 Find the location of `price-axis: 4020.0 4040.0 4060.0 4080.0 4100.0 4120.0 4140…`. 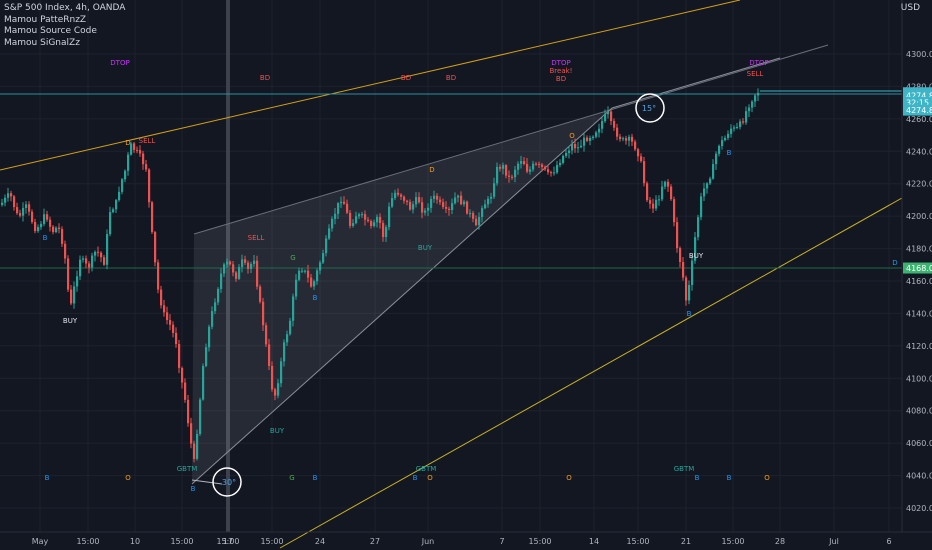

price-axis: 4020.0 4040.0 4060.0 4080.0 4100.0 4120.0 4140… is located at coordinates (916, 266).